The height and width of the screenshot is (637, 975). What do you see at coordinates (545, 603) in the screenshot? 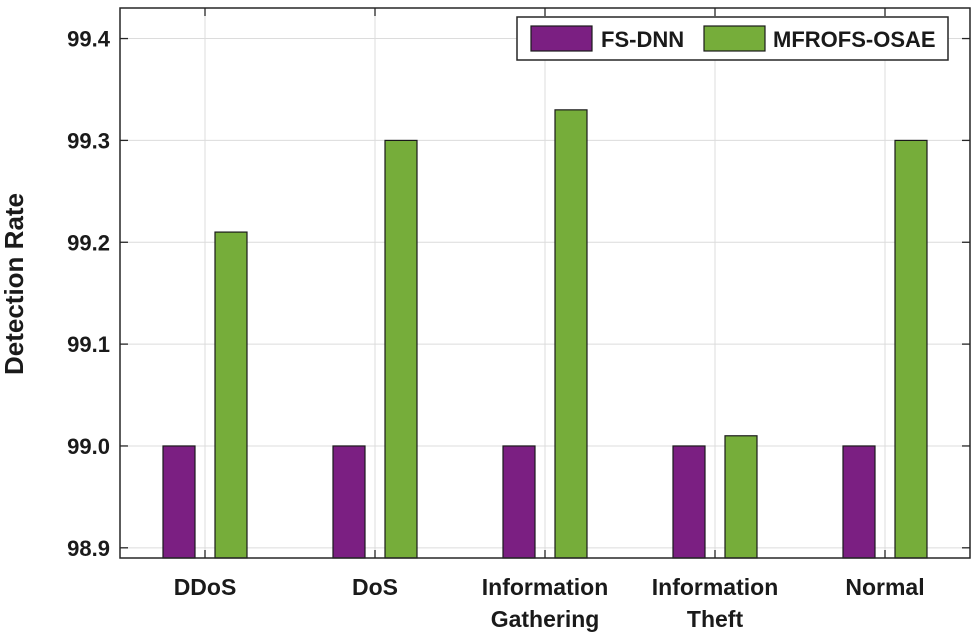
I see `x-tick-label: Information Gathering` at bounding box center [545, 603].